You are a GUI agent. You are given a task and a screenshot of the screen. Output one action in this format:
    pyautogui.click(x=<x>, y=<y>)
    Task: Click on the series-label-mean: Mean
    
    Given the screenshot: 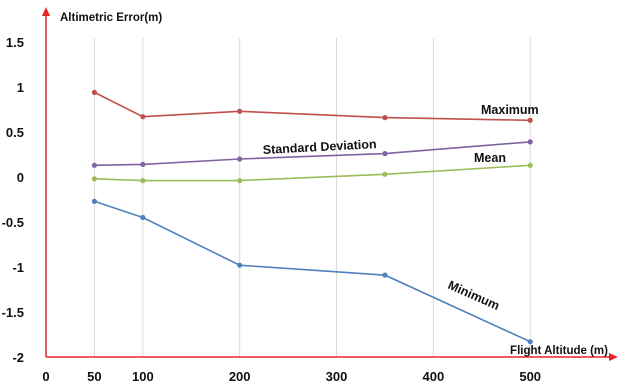 What is the action you would take?
    pyautogui.click(x=490, y=158)
    